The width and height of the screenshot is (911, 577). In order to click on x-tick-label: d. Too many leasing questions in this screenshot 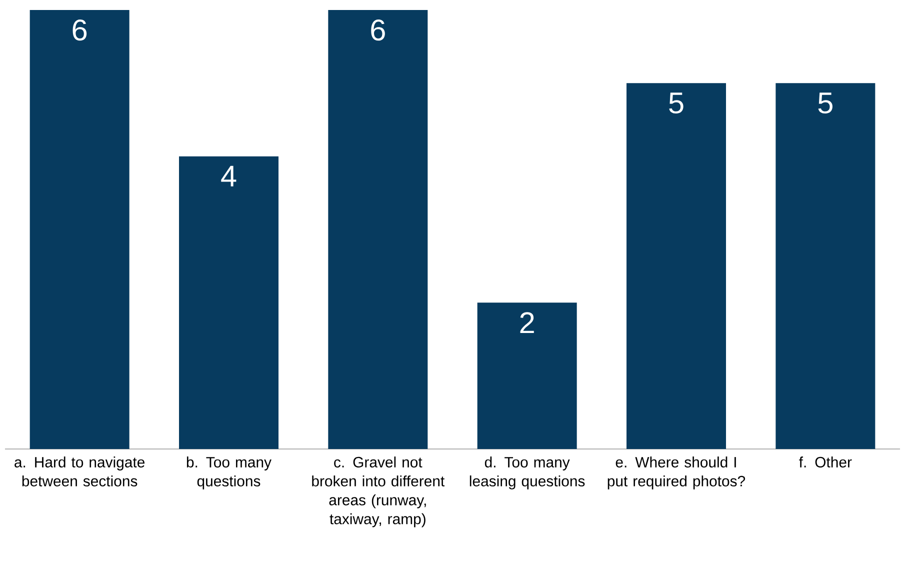, I will do `click(527, 473)`.